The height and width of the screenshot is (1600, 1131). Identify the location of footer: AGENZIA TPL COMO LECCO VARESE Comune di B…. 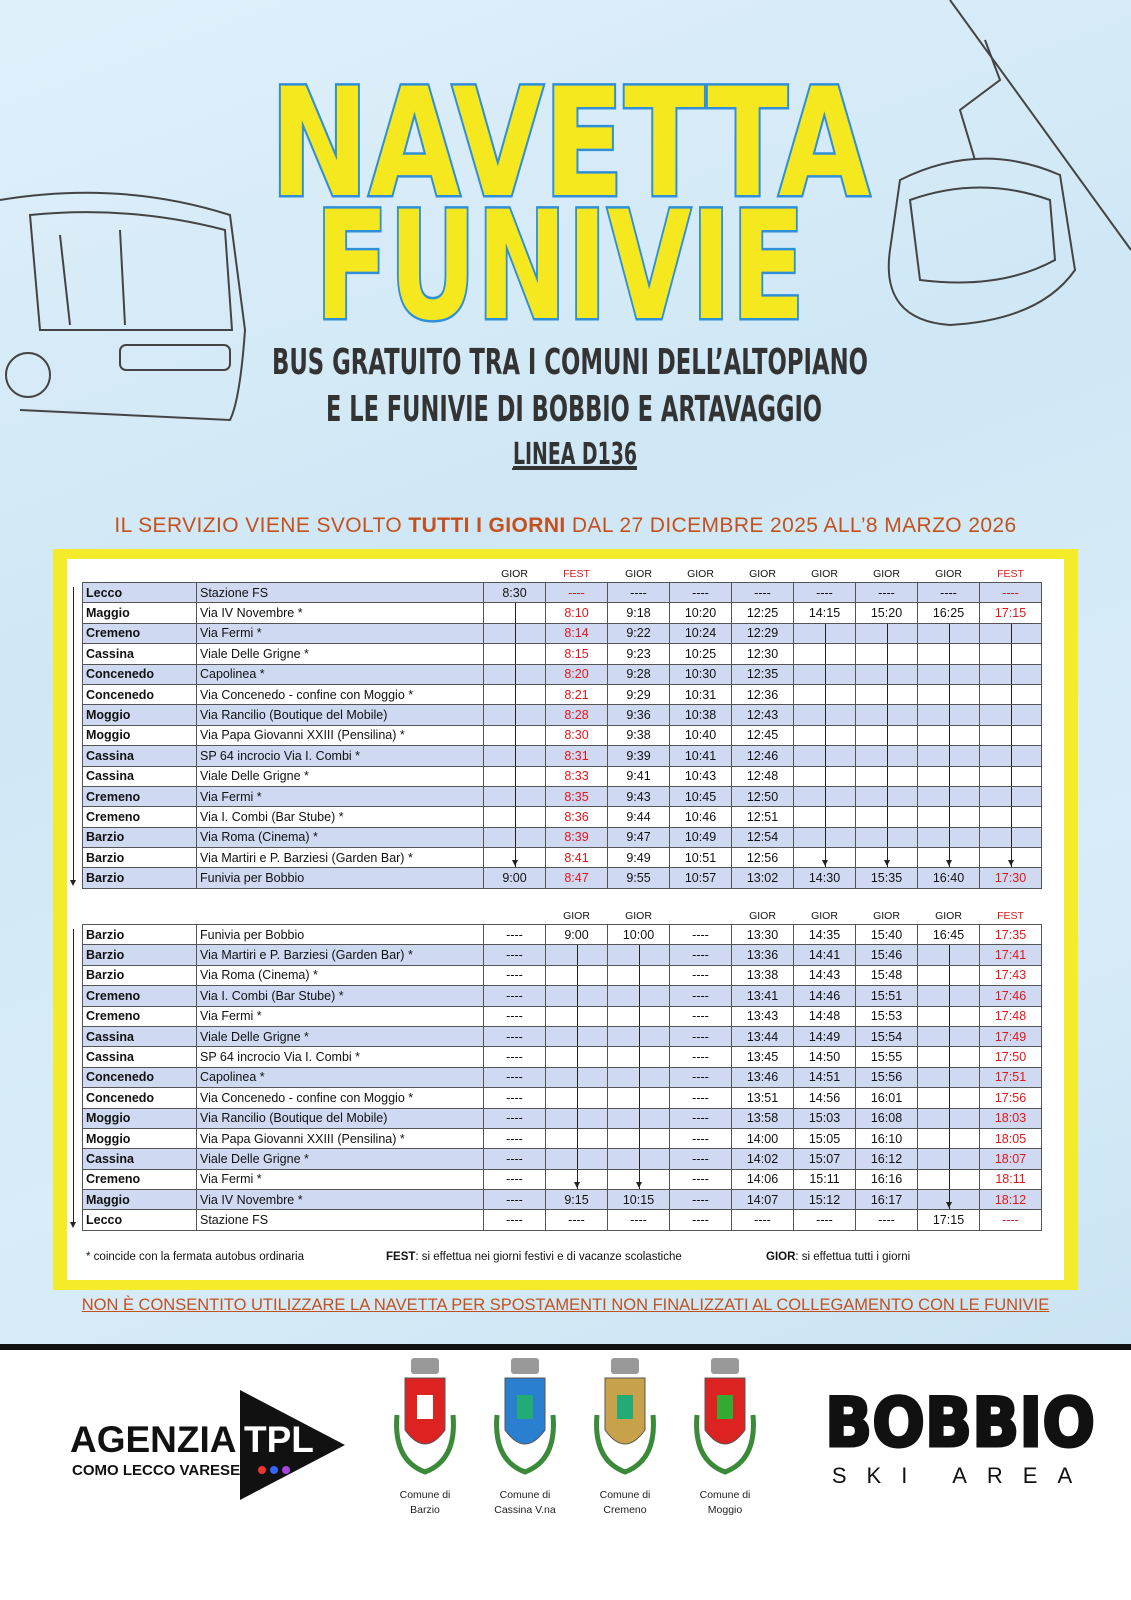
(583, 1437).